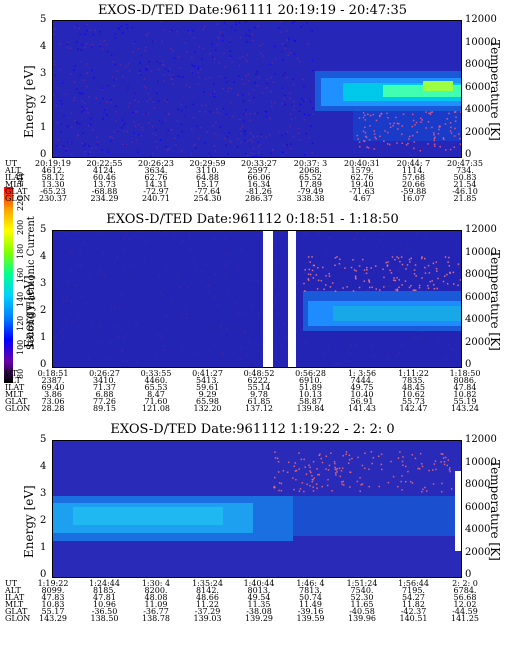 Image resolution: width=505 pixels, height=649 pixels. I want to click on row-label: GLAT, so click(16, 611).